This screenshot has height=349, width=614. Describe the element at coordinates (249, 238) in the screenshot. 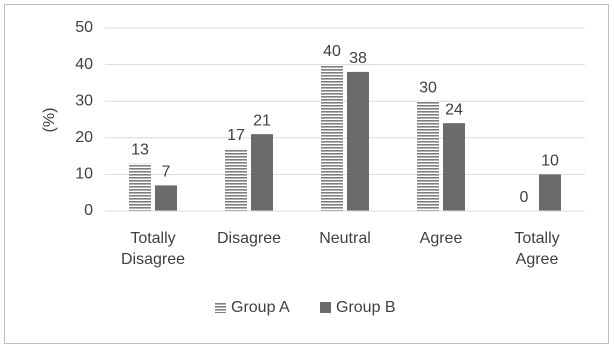

I see `x-tick-label: Disagree` at that location.